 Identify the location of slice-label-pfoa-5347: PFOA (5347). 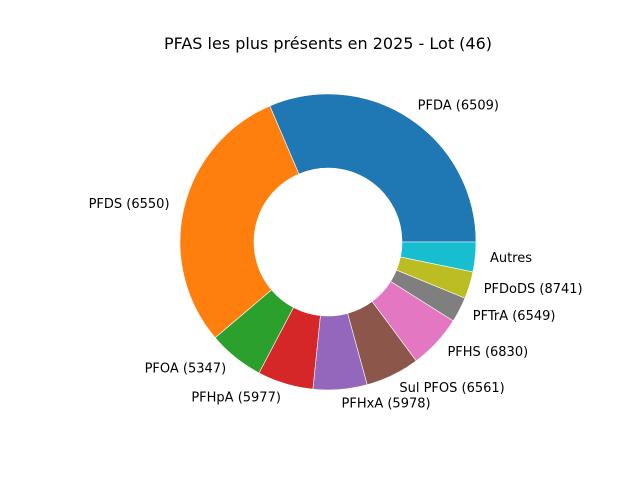
(186, 369).